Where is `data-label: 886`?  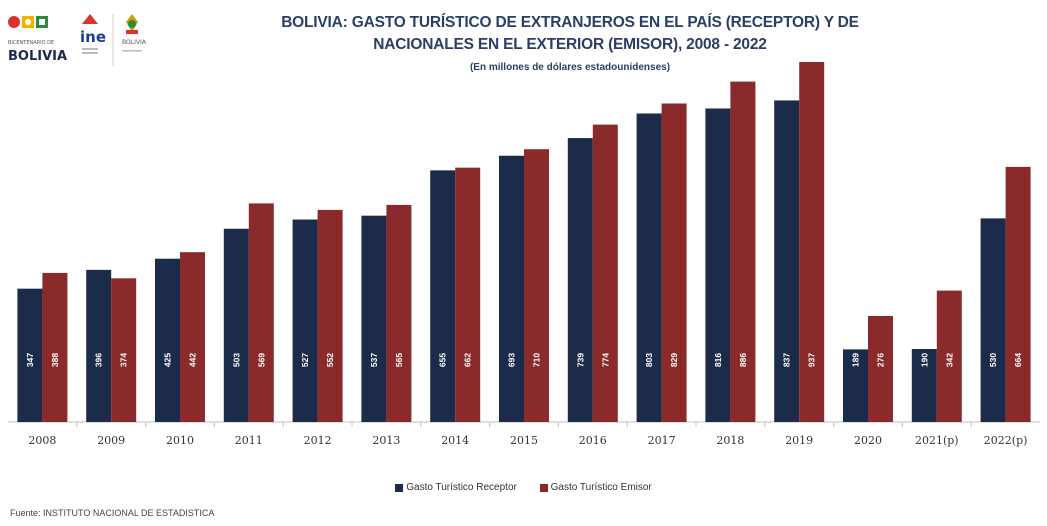 data-label: 886 is located at coordinates (743, 360).